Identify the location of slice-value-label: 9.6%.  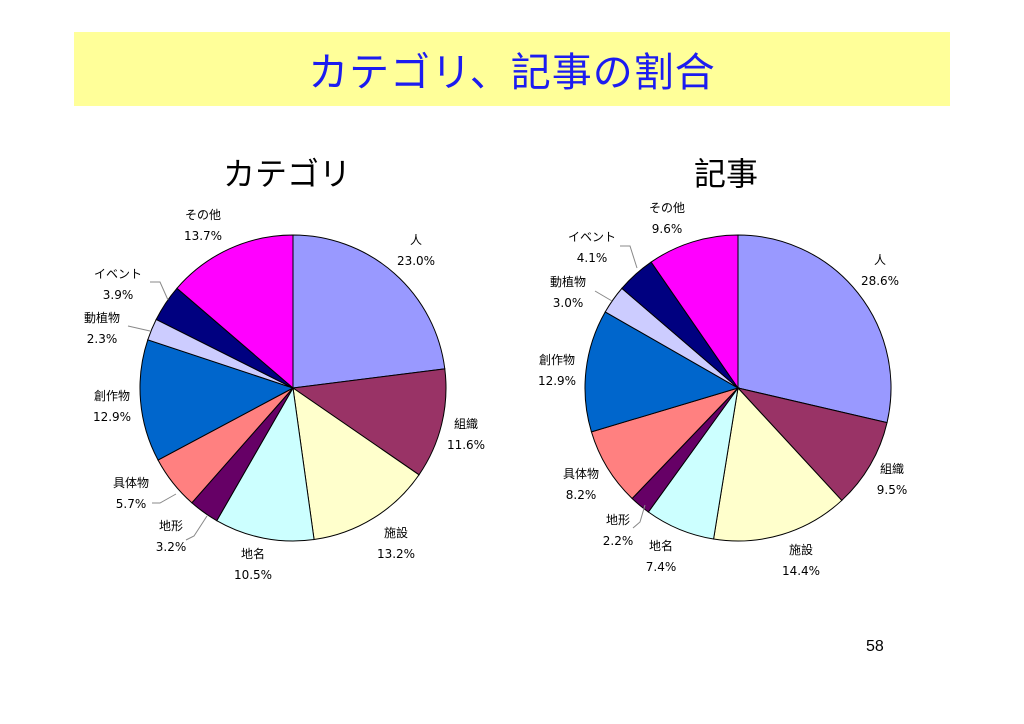
(667, 229).